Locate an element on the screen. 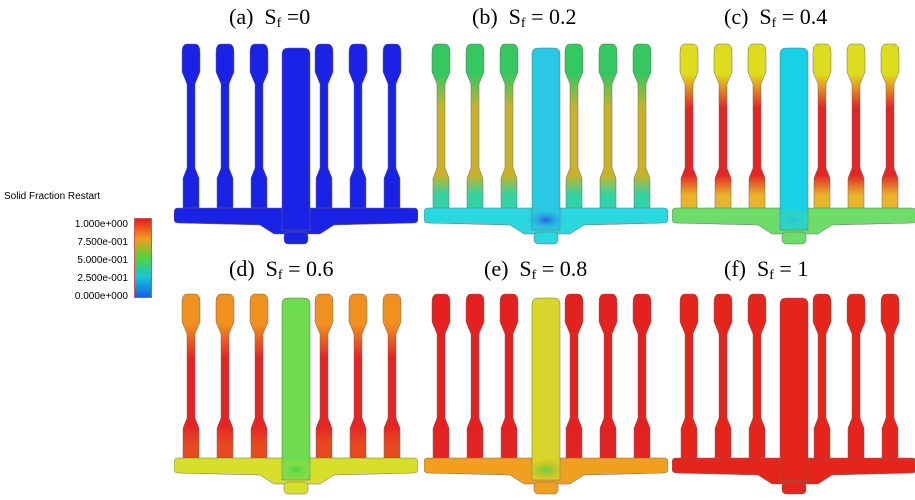  casting-panel-c is located at coordinates (793, 144).